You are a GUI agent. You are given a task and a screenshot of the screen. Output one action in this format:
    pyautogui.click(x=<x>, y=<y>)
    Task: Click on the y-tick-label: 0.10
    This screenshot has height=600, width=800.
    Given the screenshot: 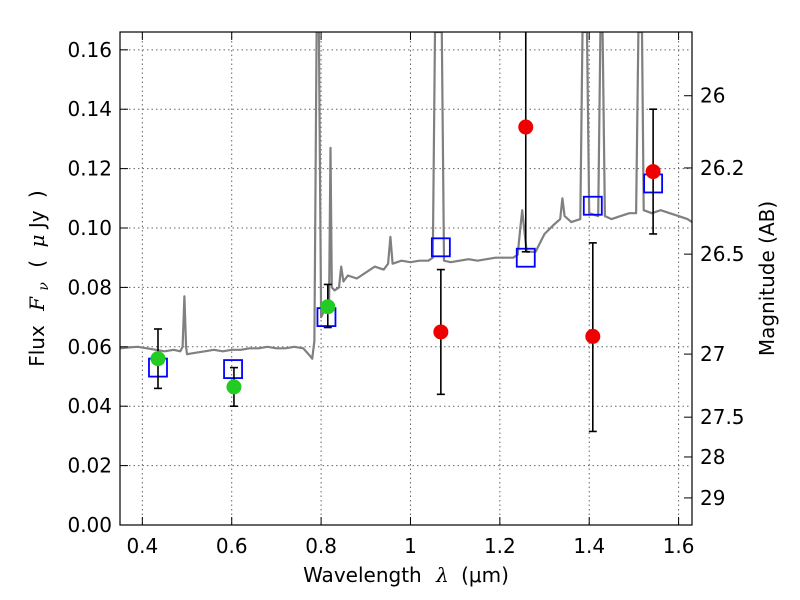 What is the action you would take?
    pyautogui.click(x=89, y=228)
    